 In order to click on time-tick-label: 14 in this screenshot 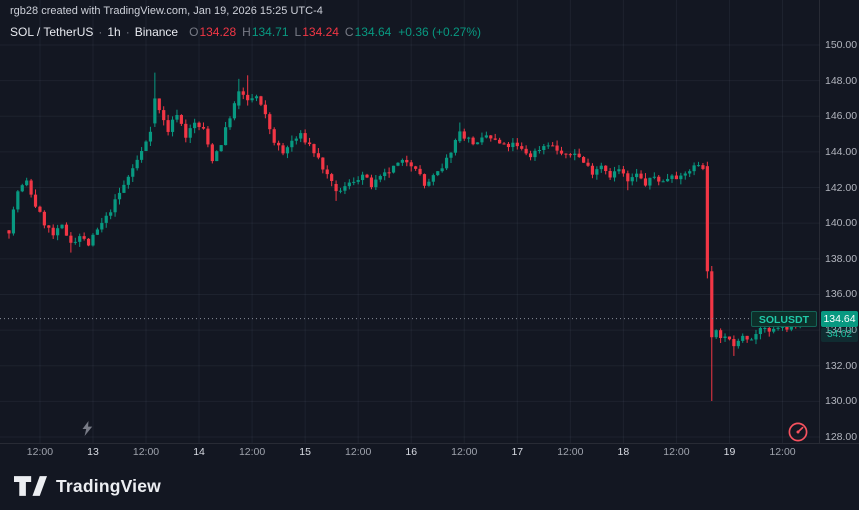, I will do `click(199, 452)`.